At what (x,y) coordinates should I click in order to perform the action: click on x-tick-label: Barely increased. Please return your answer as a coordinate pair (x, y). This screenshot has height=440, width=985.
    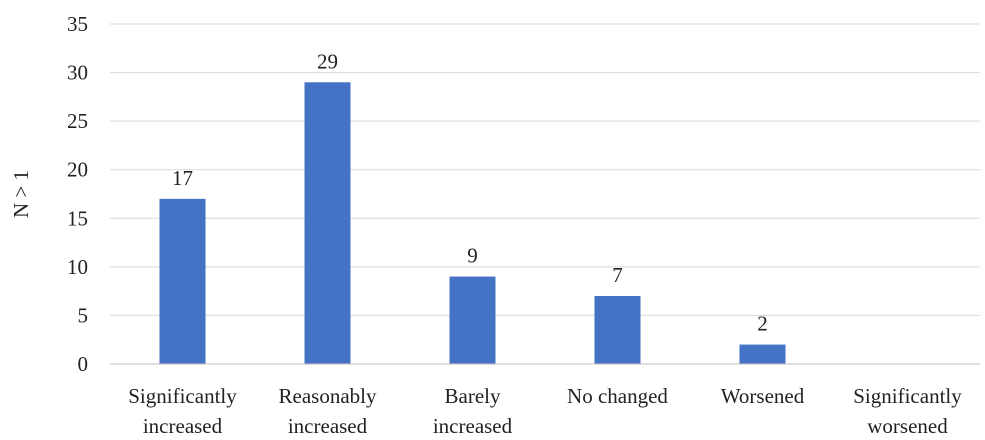
    Looking at the image, I should click on (473, 411).